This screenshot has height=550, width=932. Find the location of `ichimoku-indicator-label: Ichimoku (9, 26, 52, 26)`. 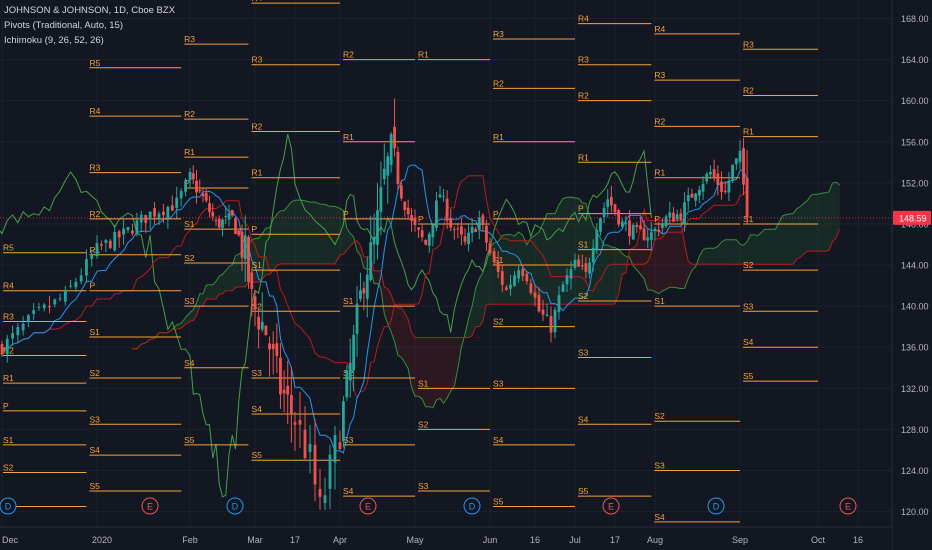

ichimoku-indicator-label: Ichimoku (9, 26, 52, 26) is located at coordinates (54, 40).